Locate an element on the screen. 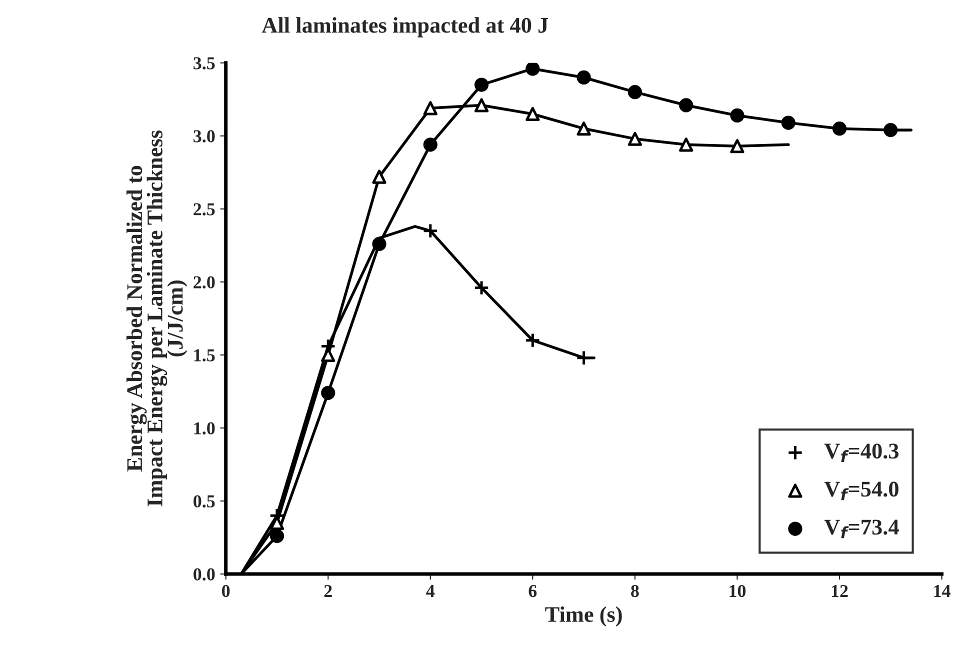  x-axis-title: Time (s) is located at coordinates (583, 616).